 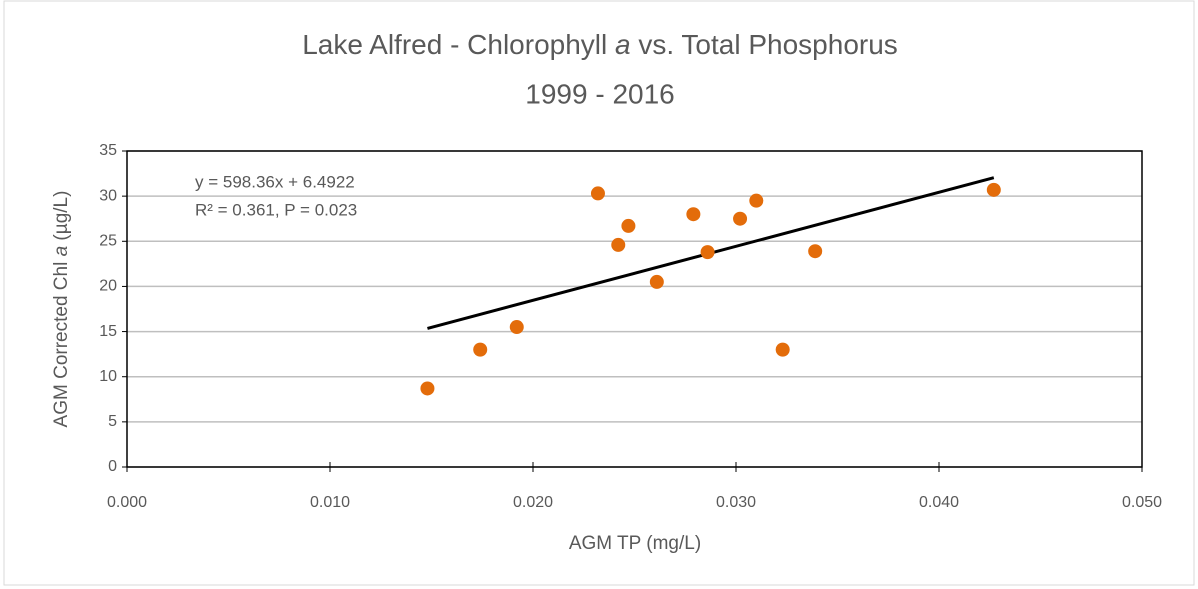 I want to click on y-label-part: (µg/L), so click(x=61, y=218).